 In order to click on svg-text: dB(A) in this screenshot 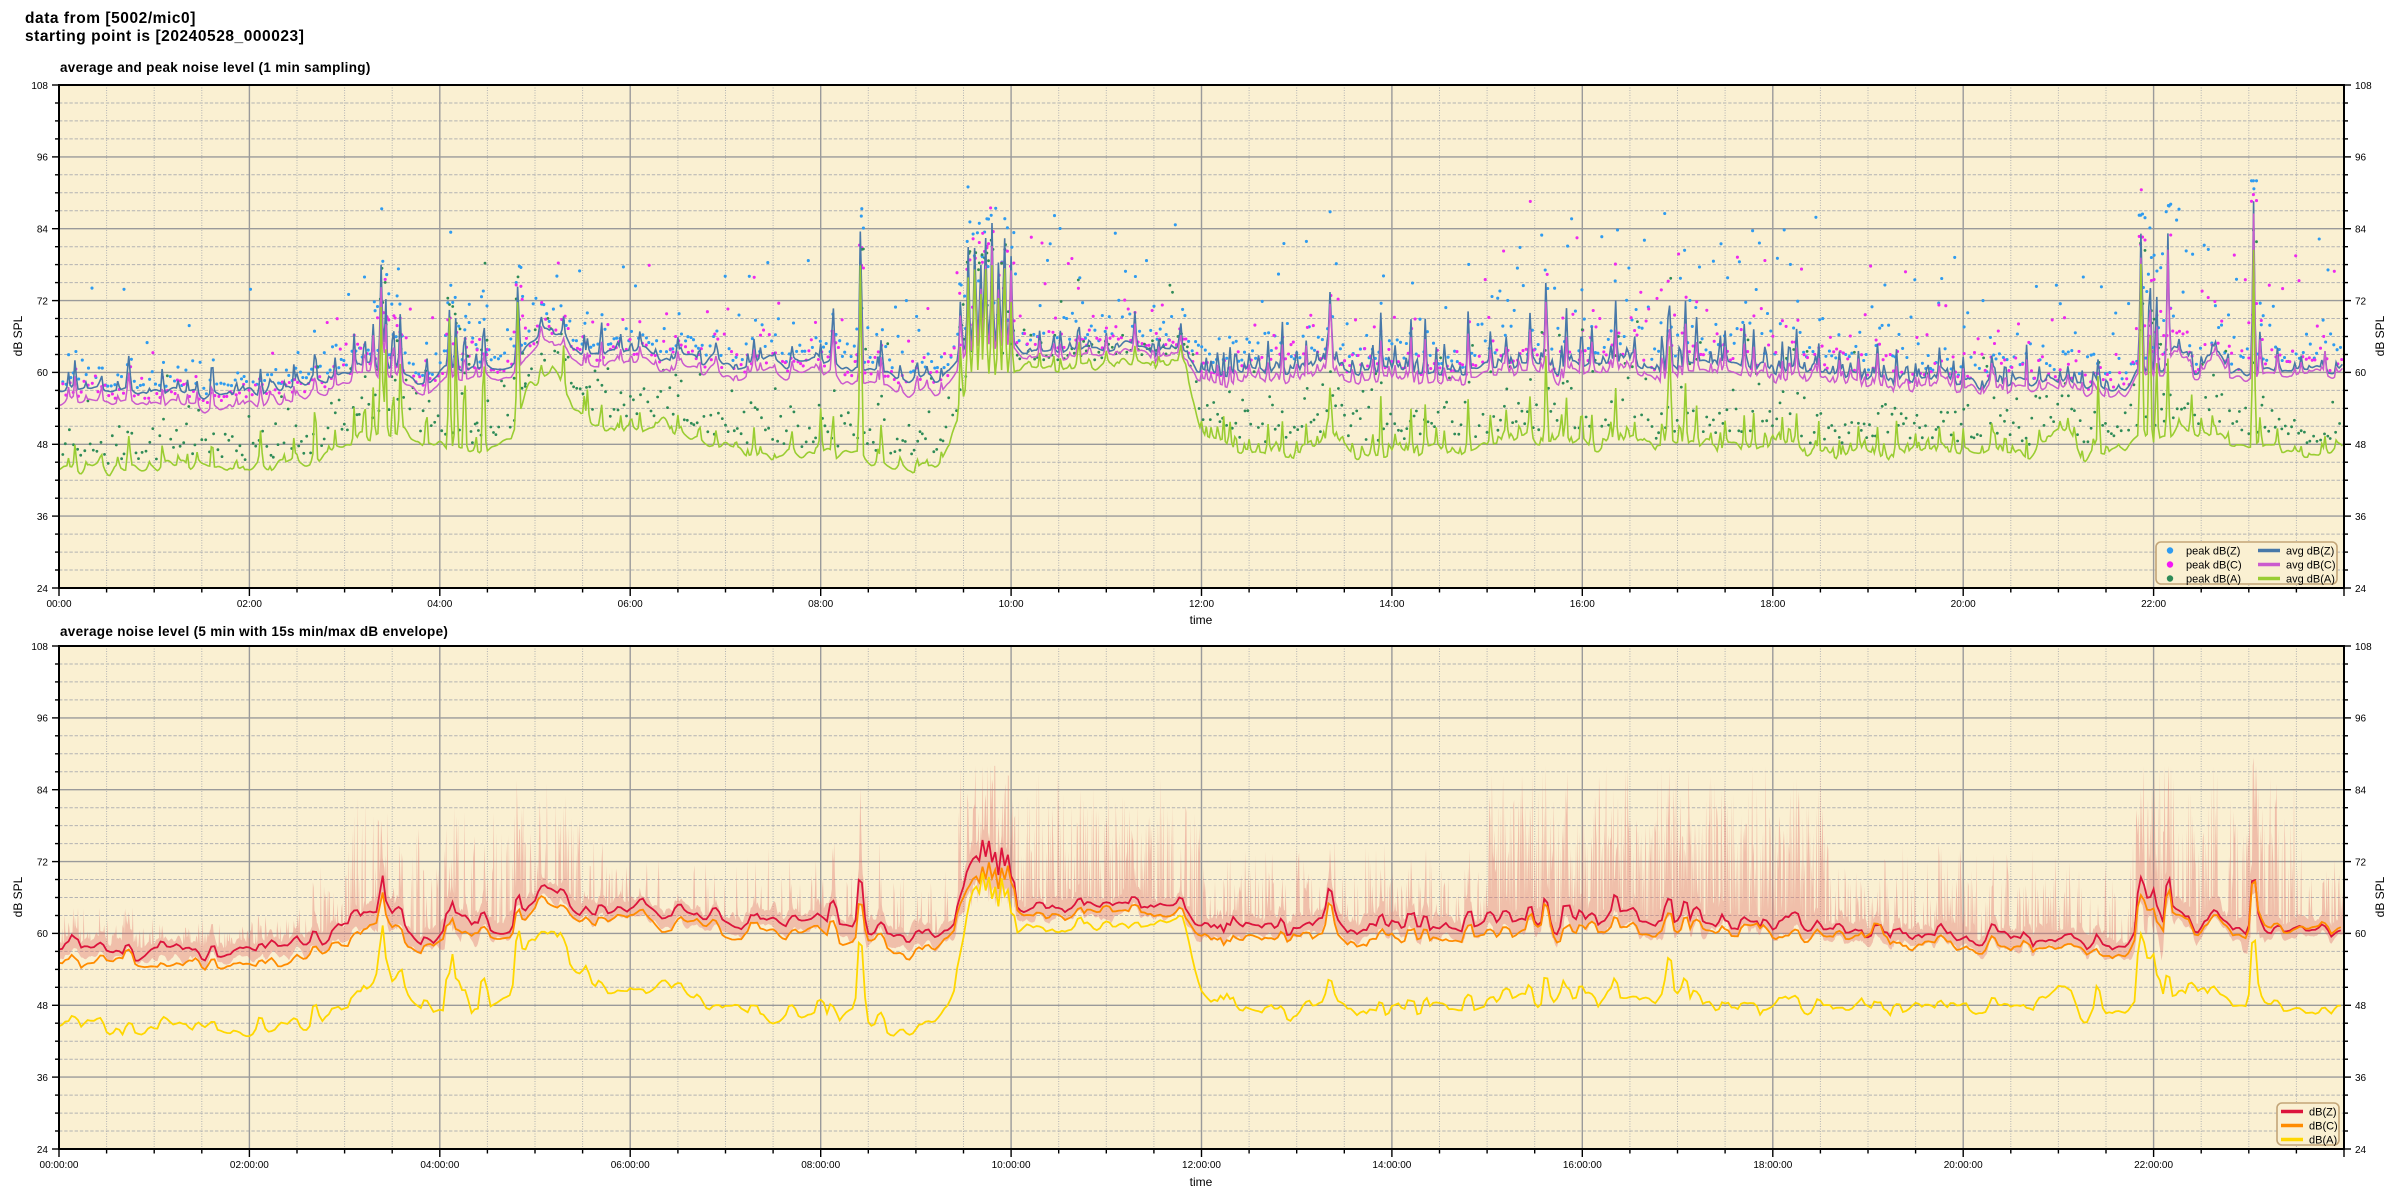, I will do `click(2323, 1140)`.